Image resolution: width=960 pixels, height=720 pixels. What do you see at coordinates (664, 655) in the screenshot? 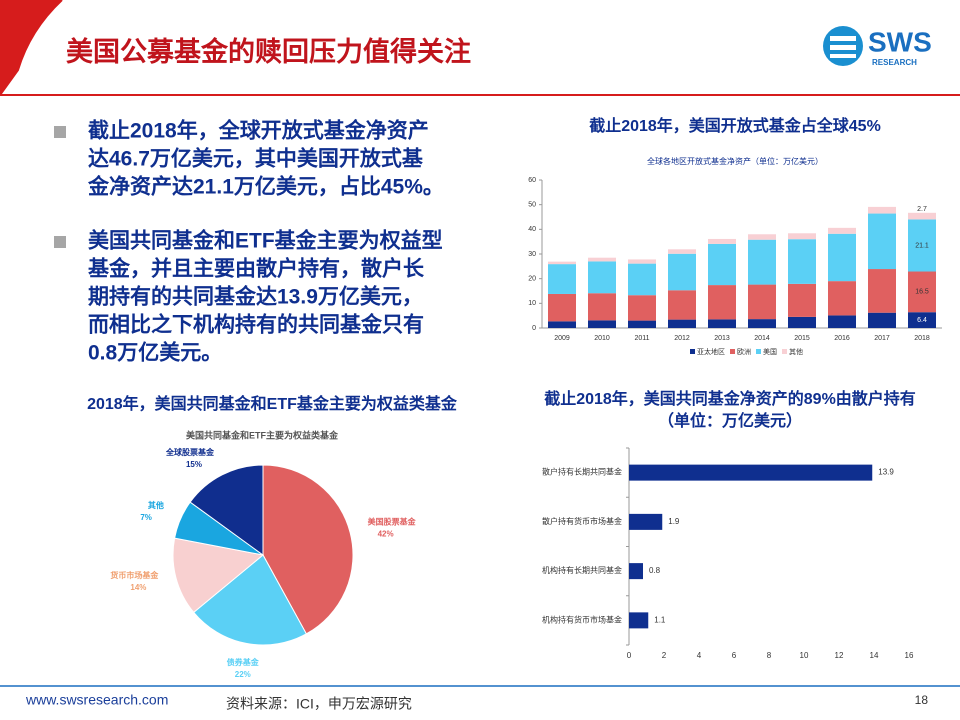
I see `x-tick-label: 2` at bounding box center [664, 655].